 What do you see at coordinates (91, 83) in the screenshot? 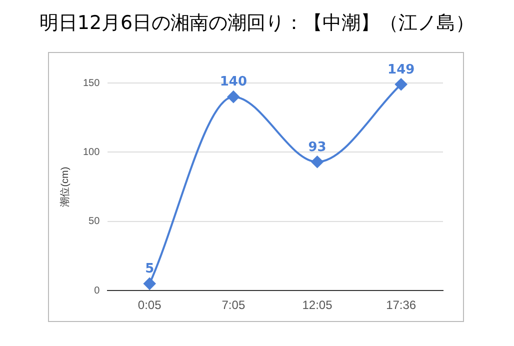
I see `y-tick-label: 150` at bounding box center [91, 83].